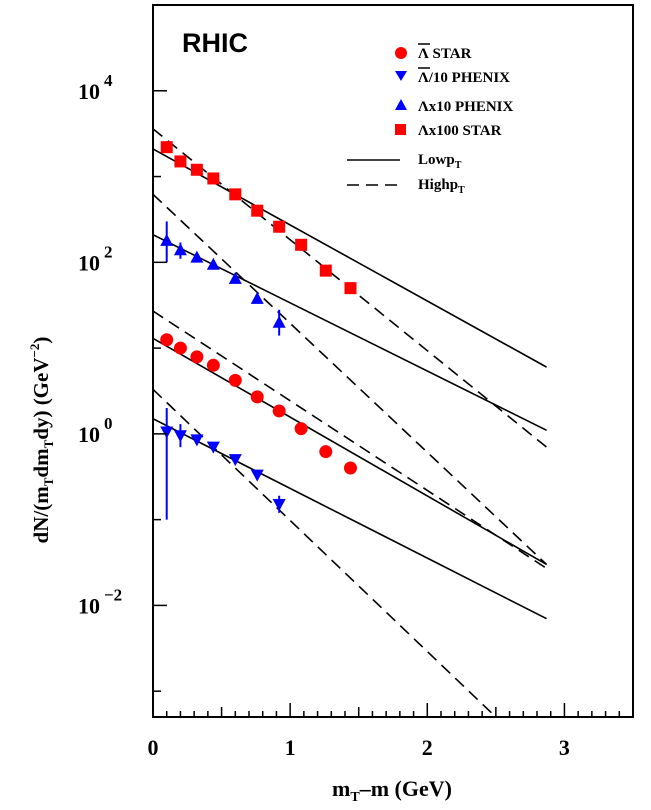  What do you see at coordinates (108, 423) in the screenshot?
I see `y-tick-exponent: 0` at bounding box center [108, 423].